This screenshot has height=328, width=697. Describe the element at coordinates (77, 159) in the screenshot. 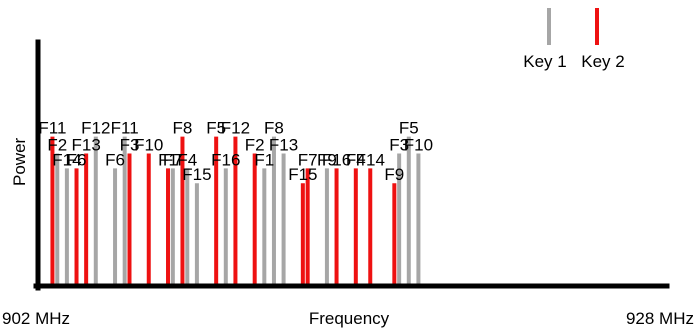

I see `bar-label-key2-f6: F6` at that location.